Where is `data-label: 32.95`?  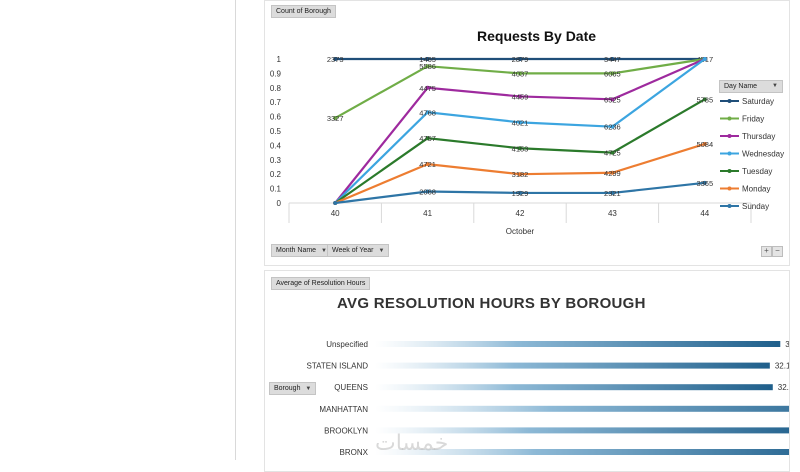 data-label: 32.95 is located at coordinates (787, 344).